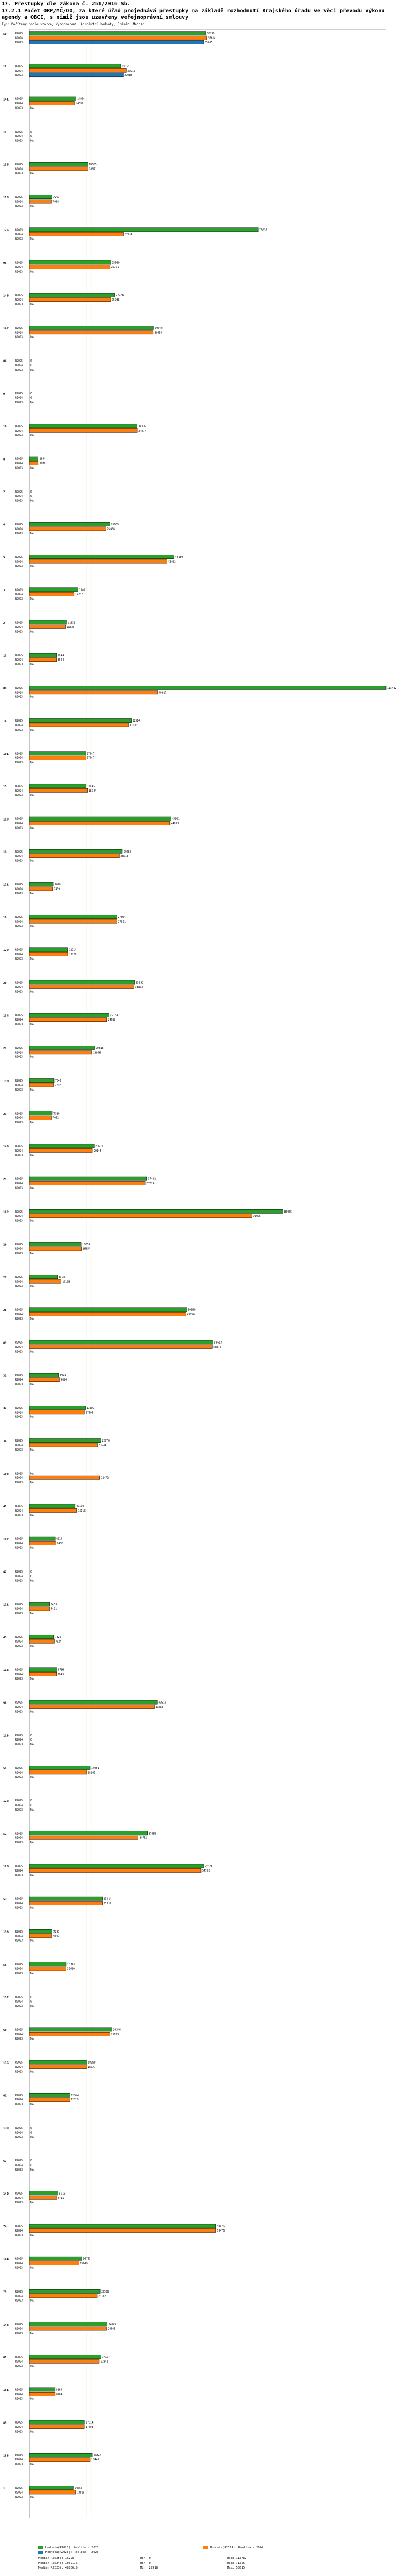 The height and width of the screenshot is (2576, 401). Describe the element at coordinates (5, 426) in the screenshot. I see `group-label: 16` at that location.